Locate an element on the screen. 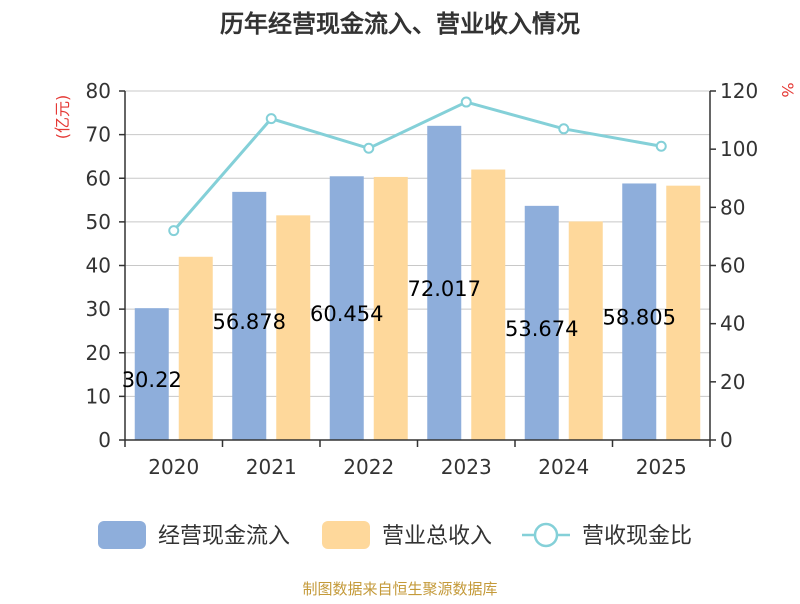 Image resolution: width=800 pixels, height=604 pixels. source-note: 制图数据来自恒生聚源数据库 is located at coordinates (399, 589).